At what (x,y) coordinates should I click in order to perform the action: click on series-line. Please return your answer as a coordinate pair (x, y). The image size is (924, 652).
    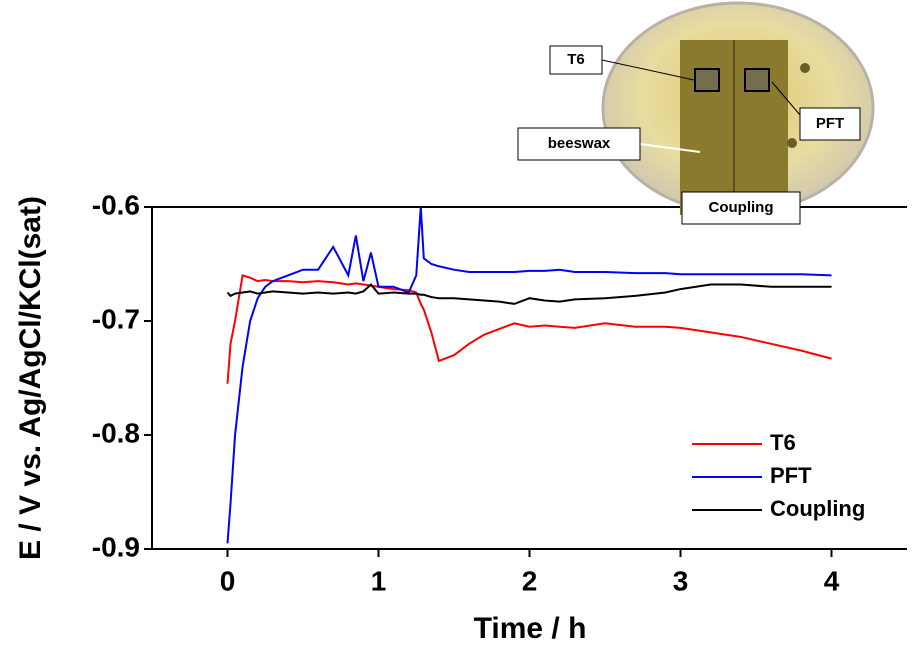
    Looking at the image, I should click on (529, 294).